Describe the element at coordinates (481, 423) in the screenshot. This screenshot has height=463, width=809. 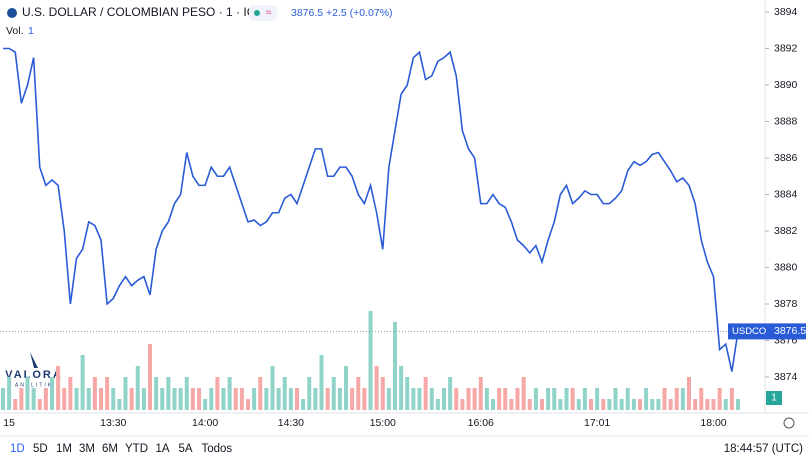
I see `x-tick-label: 16:06` at that location.